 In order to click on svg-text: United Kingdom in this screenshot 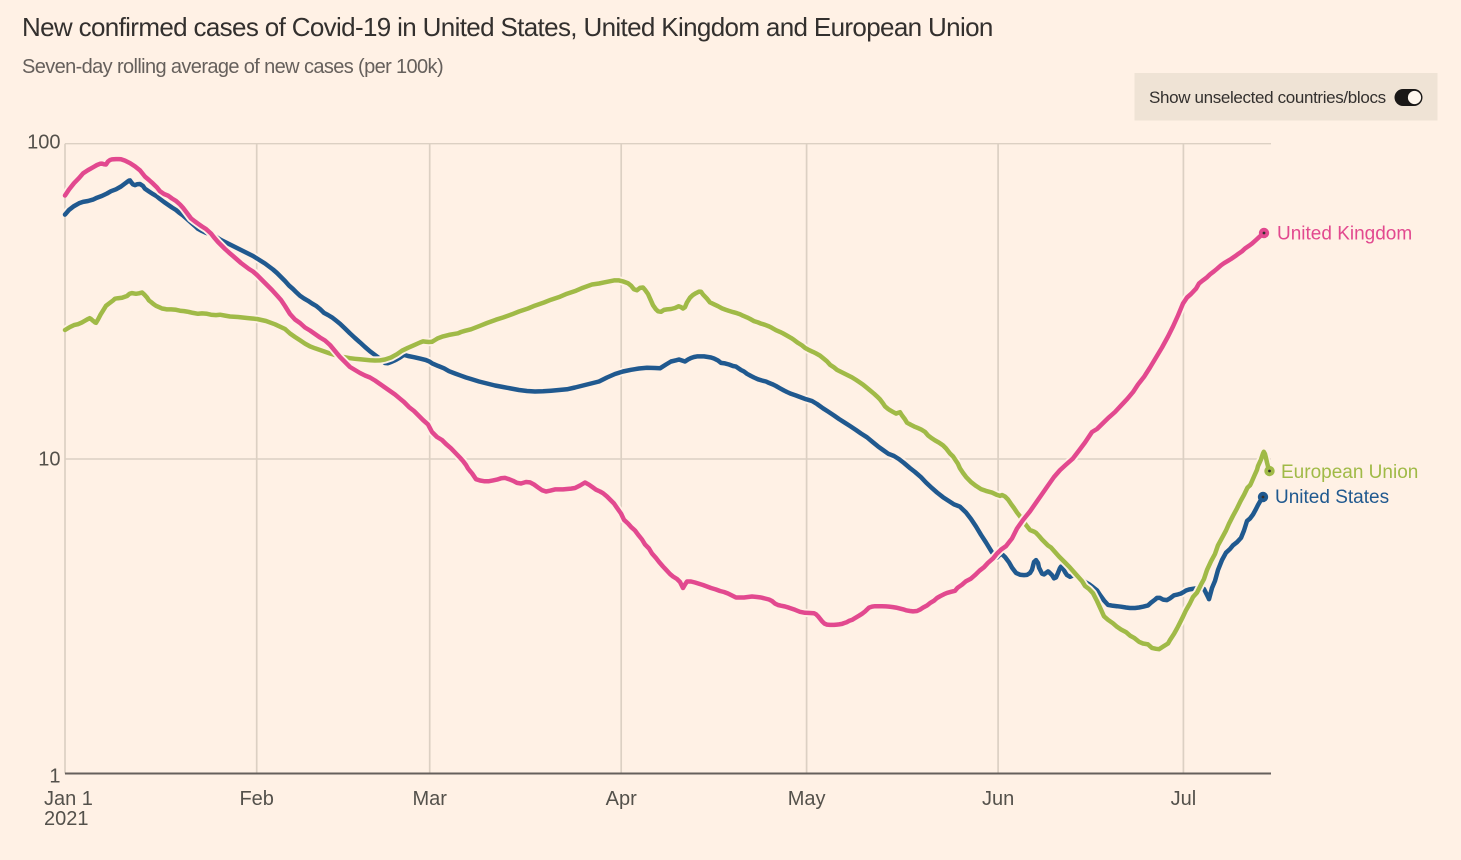, I will do `click(1344, 234)`.